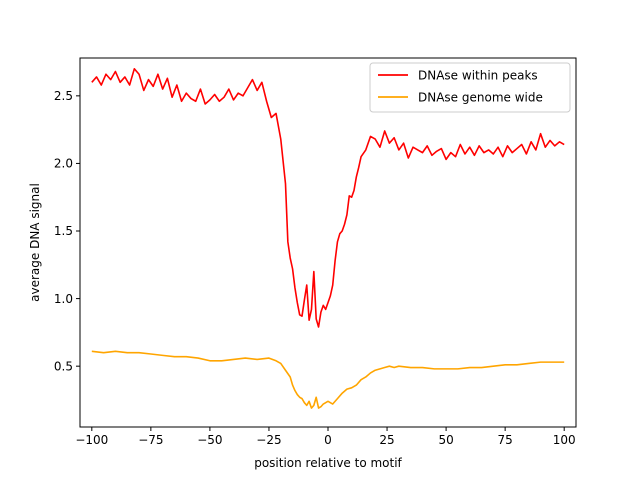 This screenshot has width=640, height=480. I want to click on x-tick-label: 75, so click(505, 440).